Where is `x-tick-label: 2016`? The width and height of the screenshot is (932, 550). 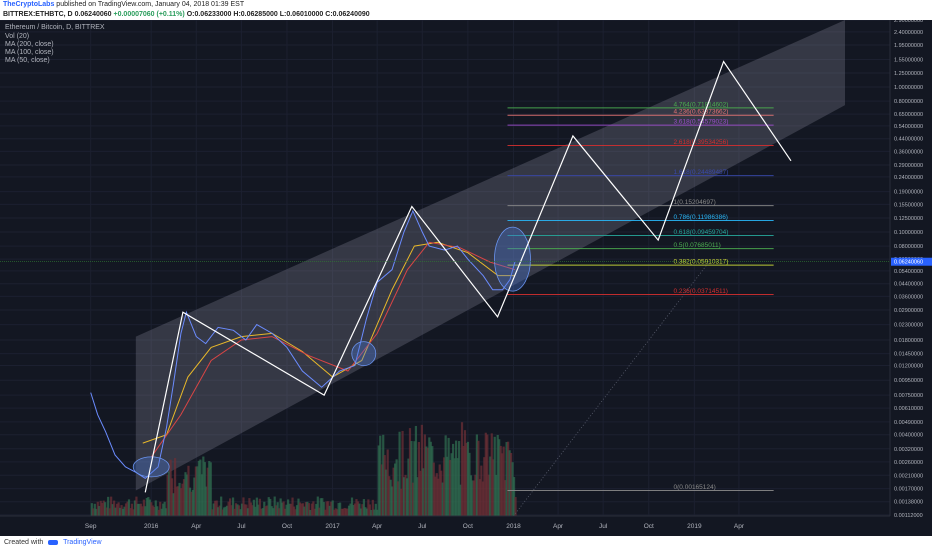
x-tick-label: 2016 is located at coordinates (151, 526).